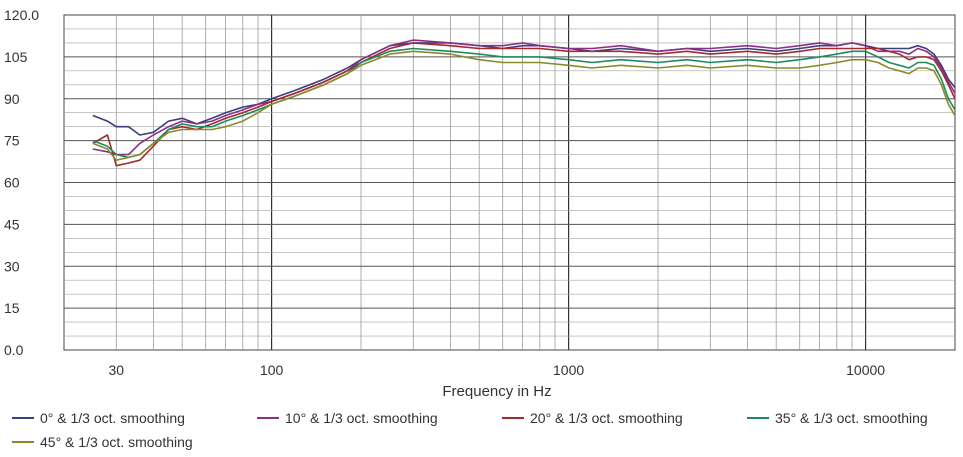 Image resolution: width=963 pixels, height=457 pixels. I want to click on y-tick-label: 15, so click(12, 308).